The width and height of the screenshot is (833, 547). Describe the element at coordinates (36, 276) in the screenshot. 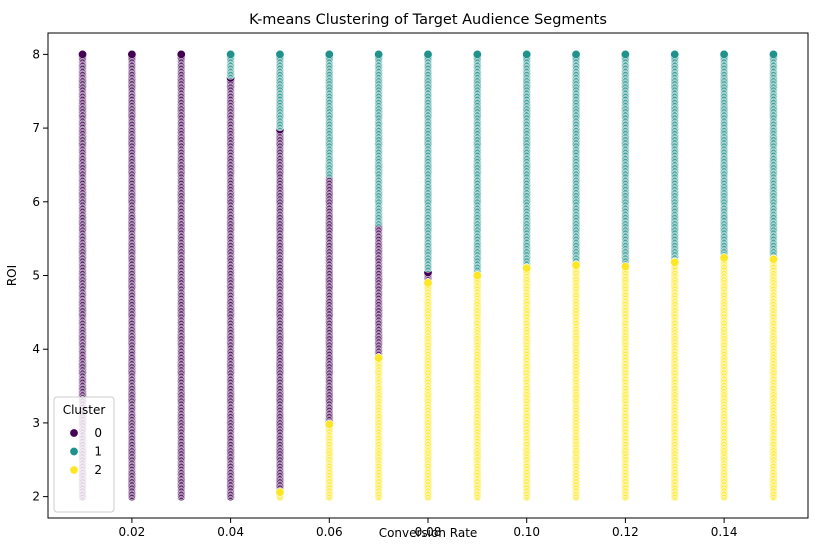

I see `y-tick-label: 5` at that location.